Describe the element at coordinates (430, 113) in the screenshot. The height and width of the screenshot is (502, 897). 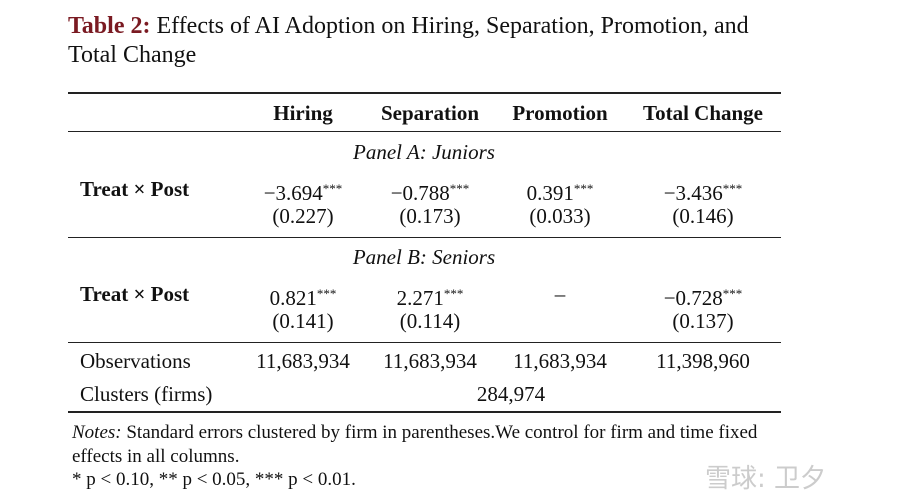
I see `column-header: Separation` at that location.